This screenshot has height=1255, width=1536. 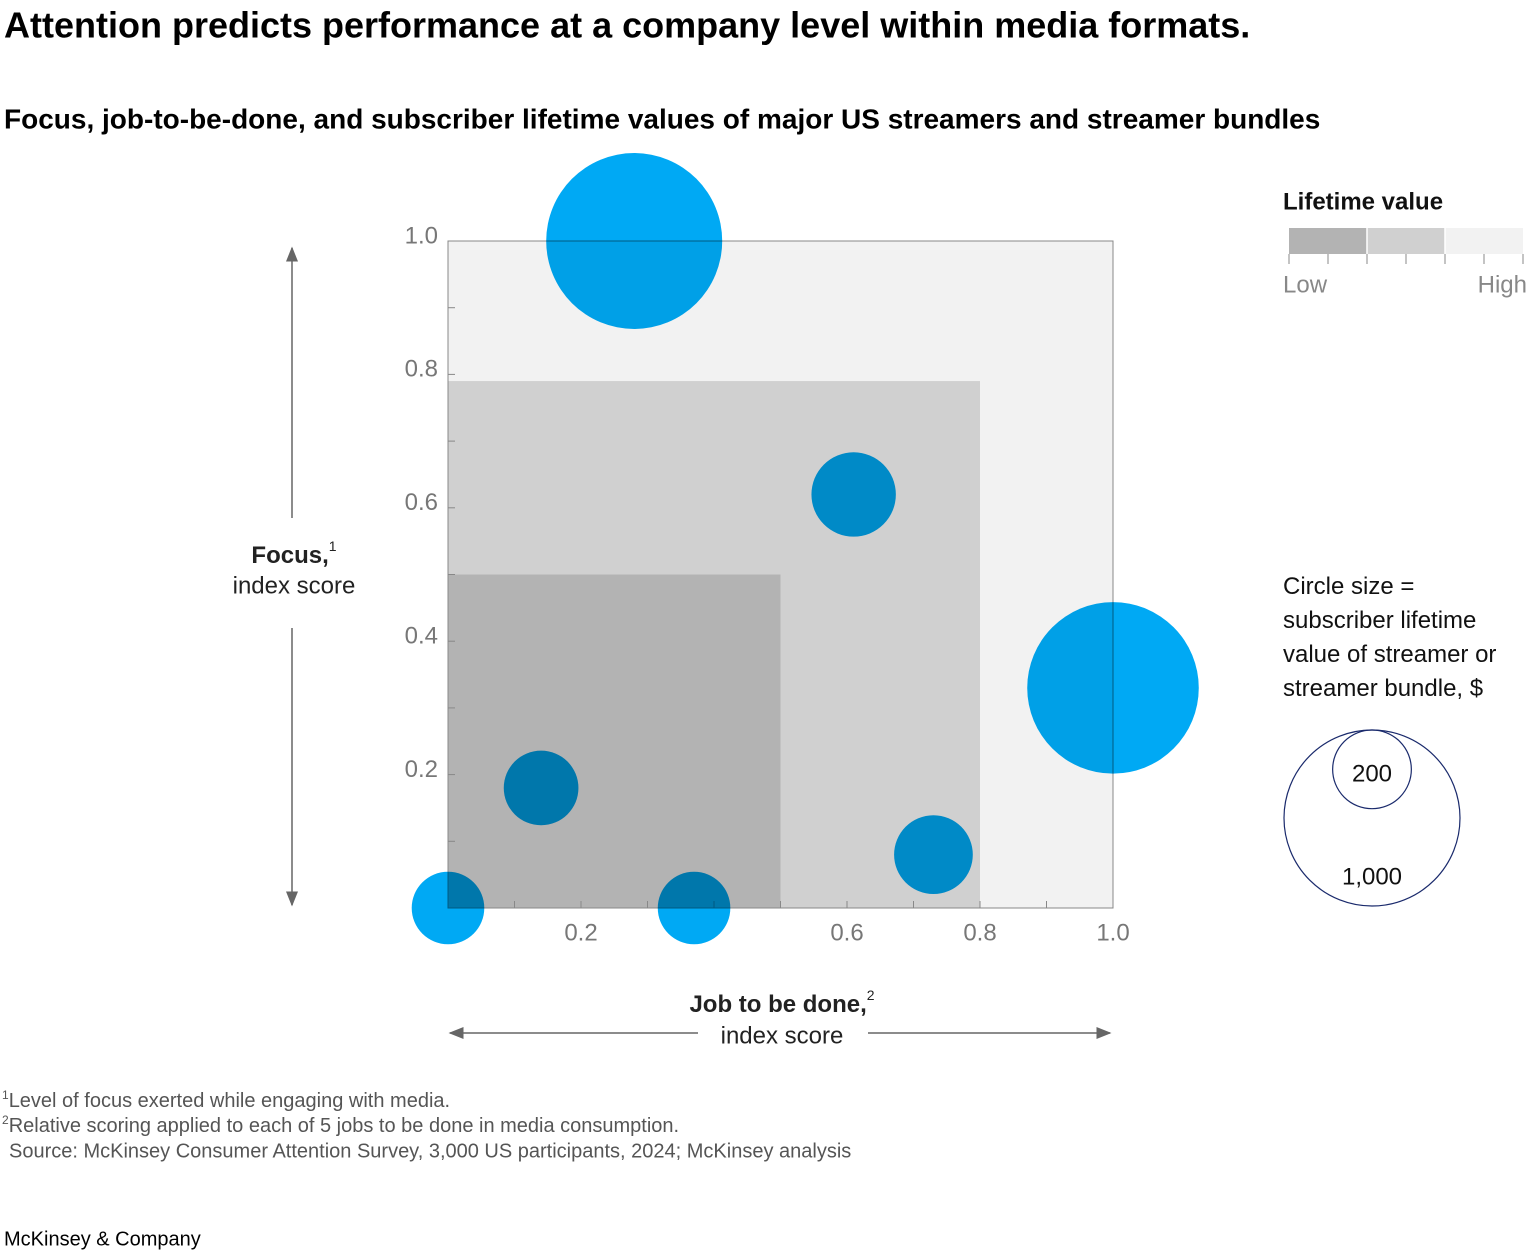 I want to click on y-axis-label: Focus,1, so click(x=293, y=554).